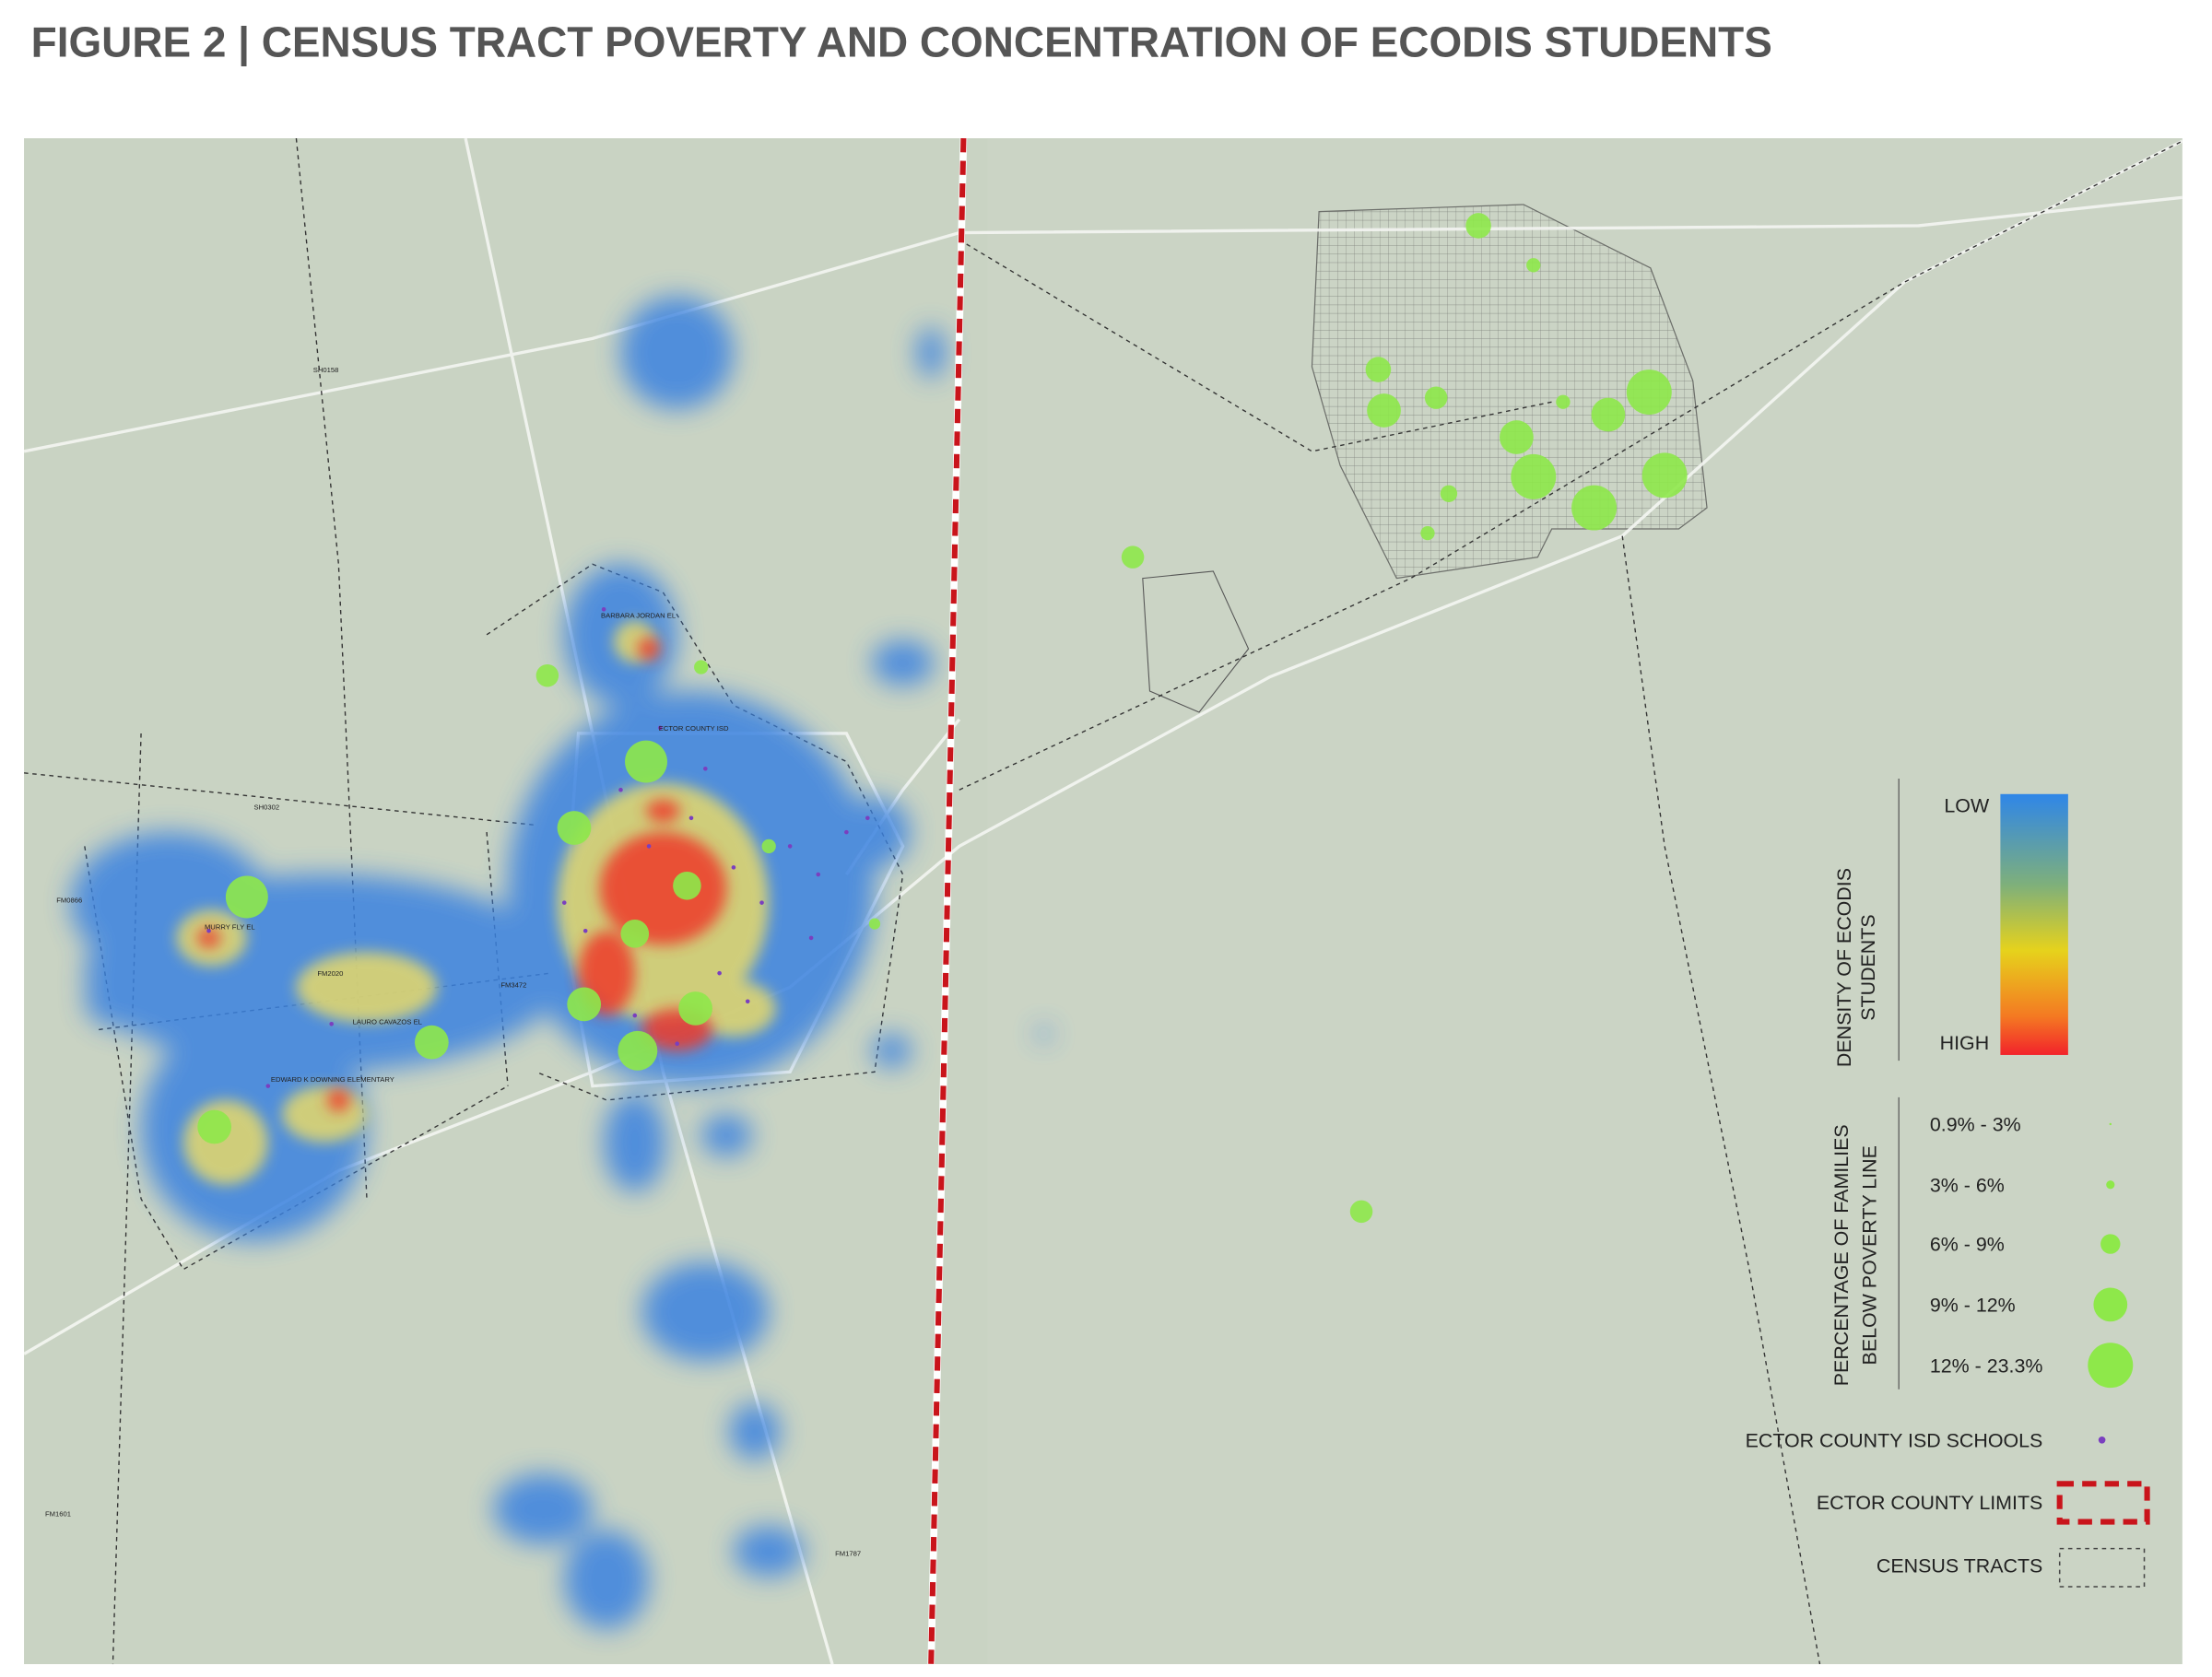 This screenshot has width=2212, height=1677. Describe the element at coordinates (694, 728) in the screenshot. I see `school-label: ECTOR COUNTY ISD` at that location.